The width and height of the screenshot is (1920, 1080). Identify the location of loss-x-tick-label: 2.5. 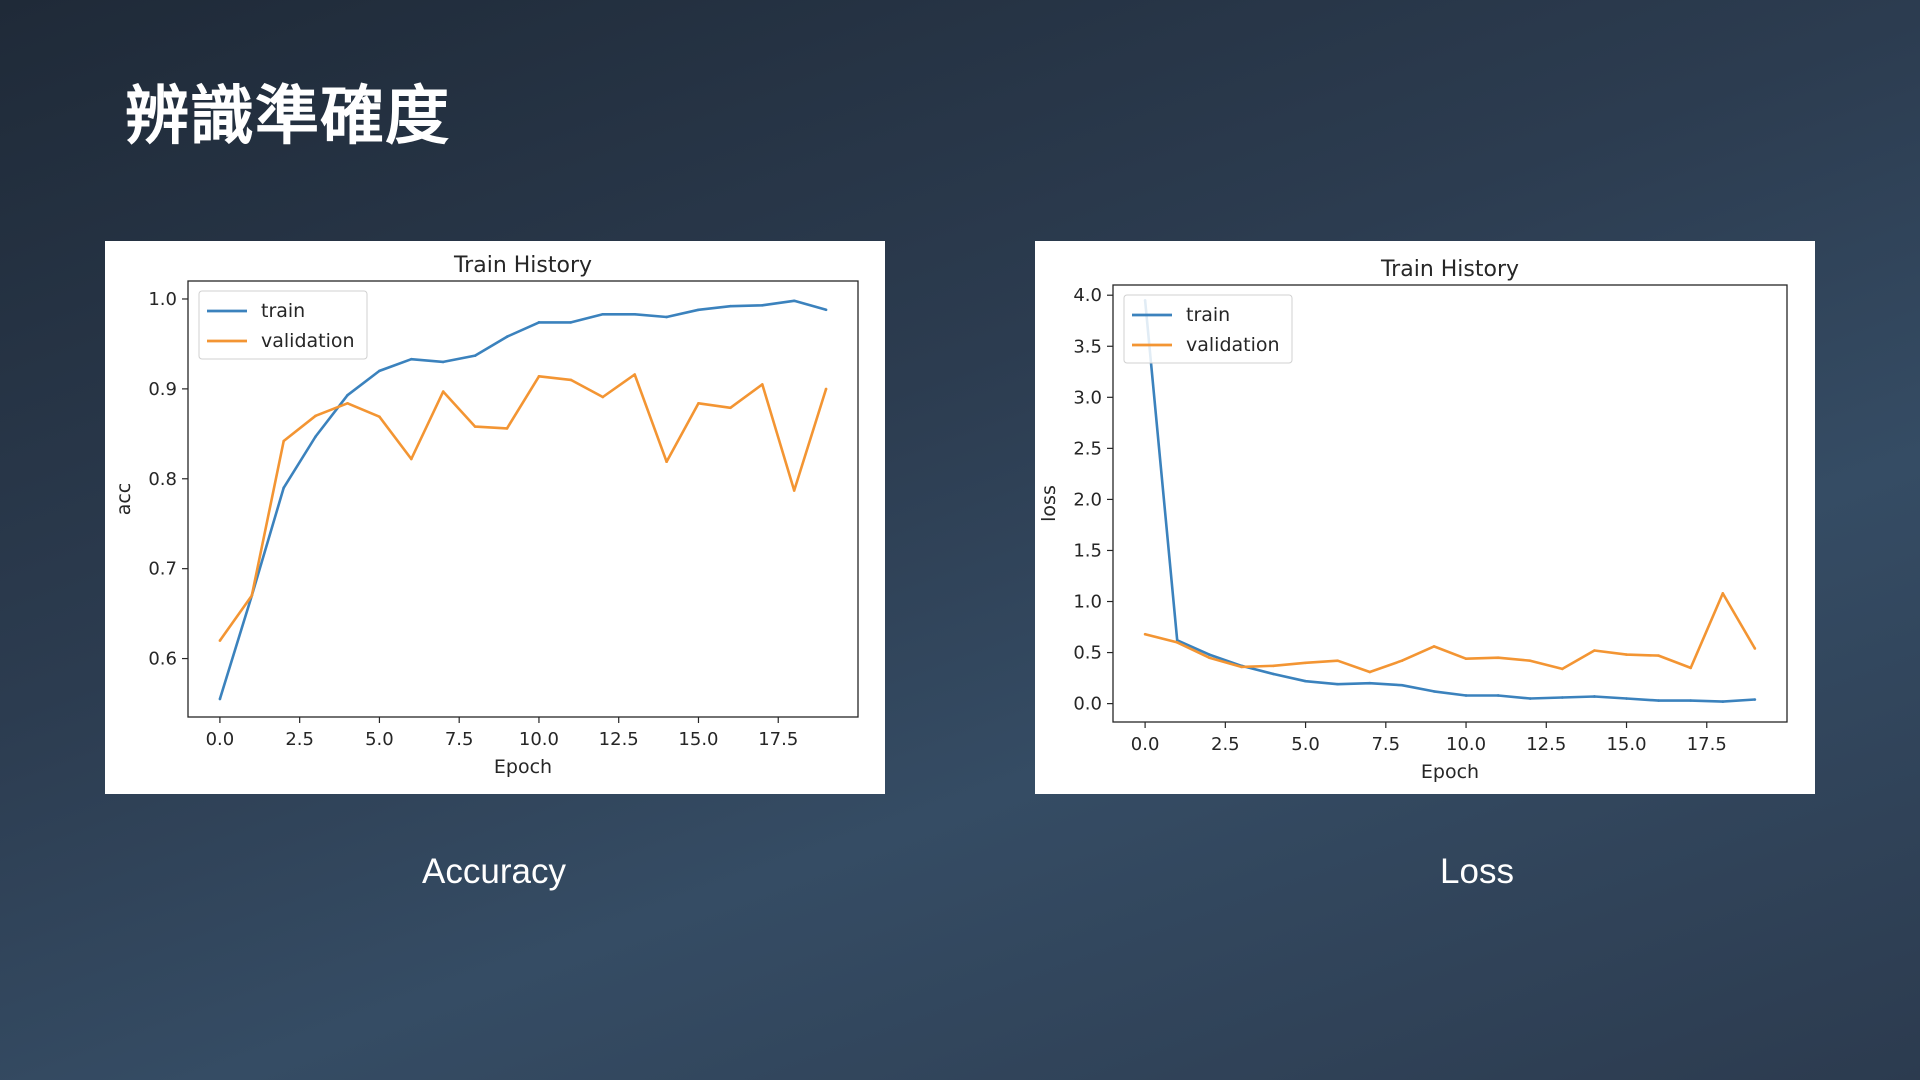
(1225, 744).